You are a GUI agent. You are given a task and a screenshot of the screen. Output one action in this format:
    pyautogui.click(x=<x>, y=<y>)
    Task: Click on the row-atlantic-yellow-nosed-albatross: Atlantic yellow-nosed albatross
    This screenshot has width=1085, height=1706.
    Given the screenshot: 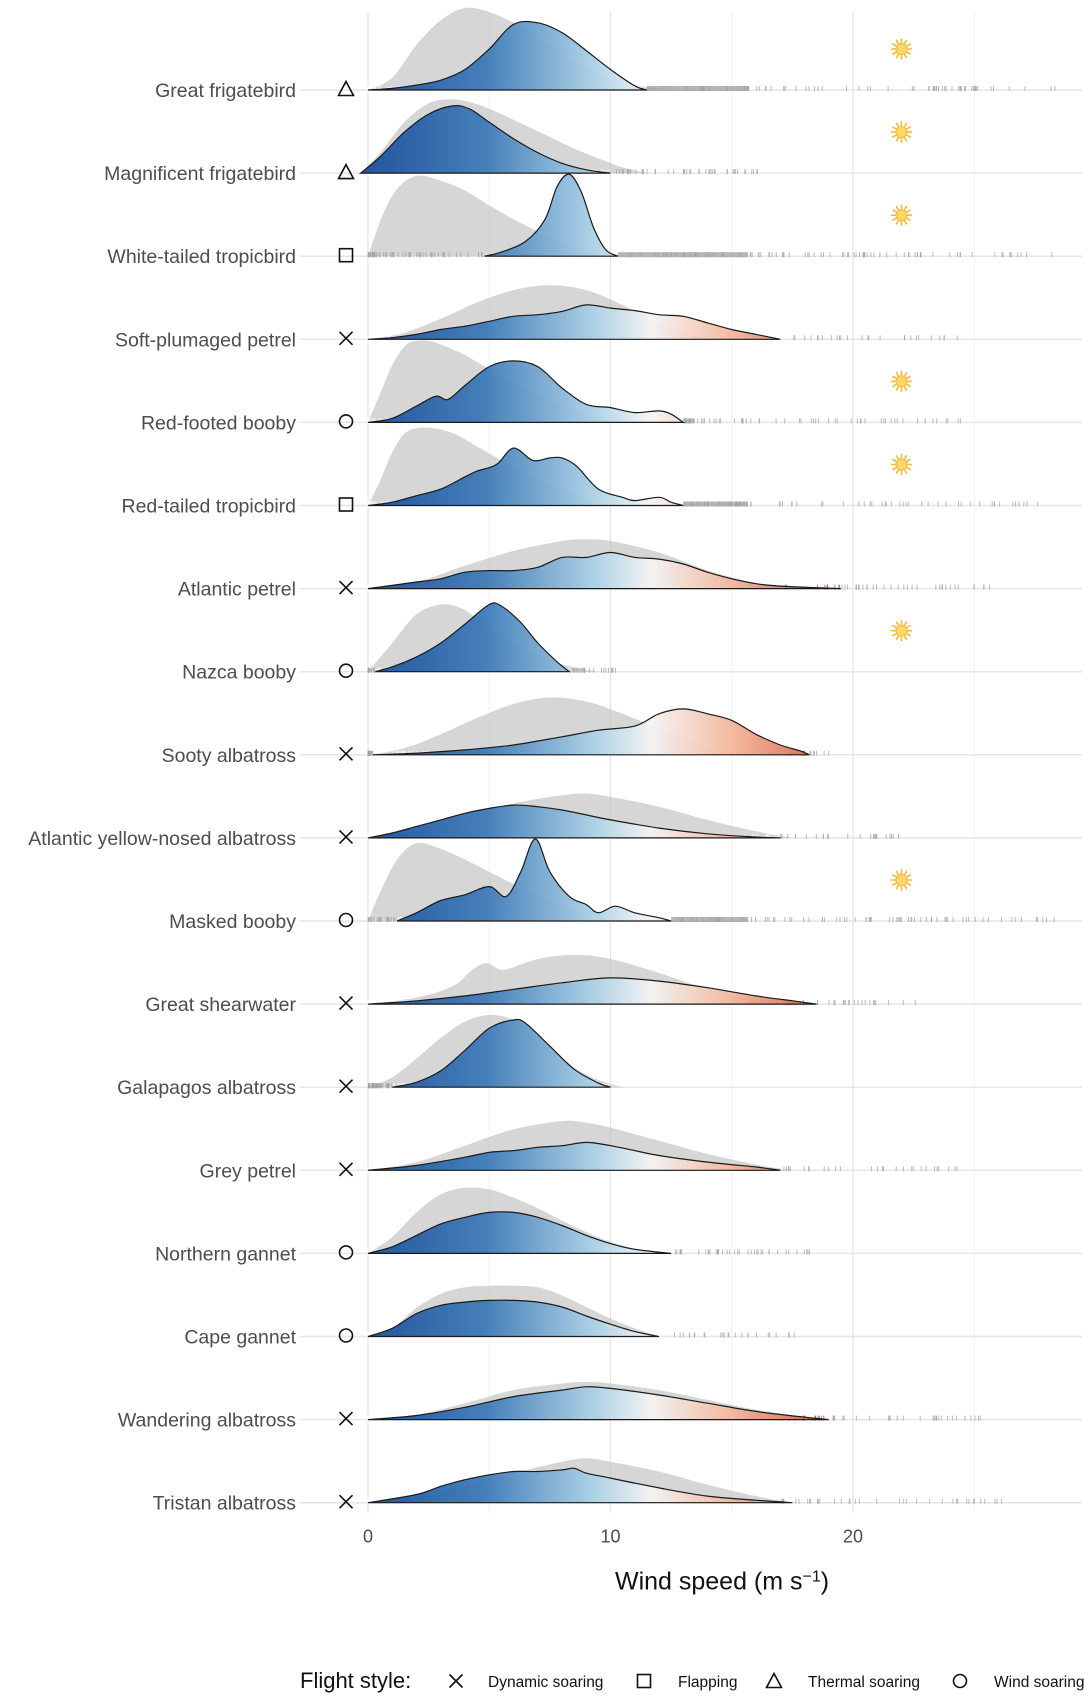 What is the action you would take?
    pyautogui.click(x=555, y=821)
    